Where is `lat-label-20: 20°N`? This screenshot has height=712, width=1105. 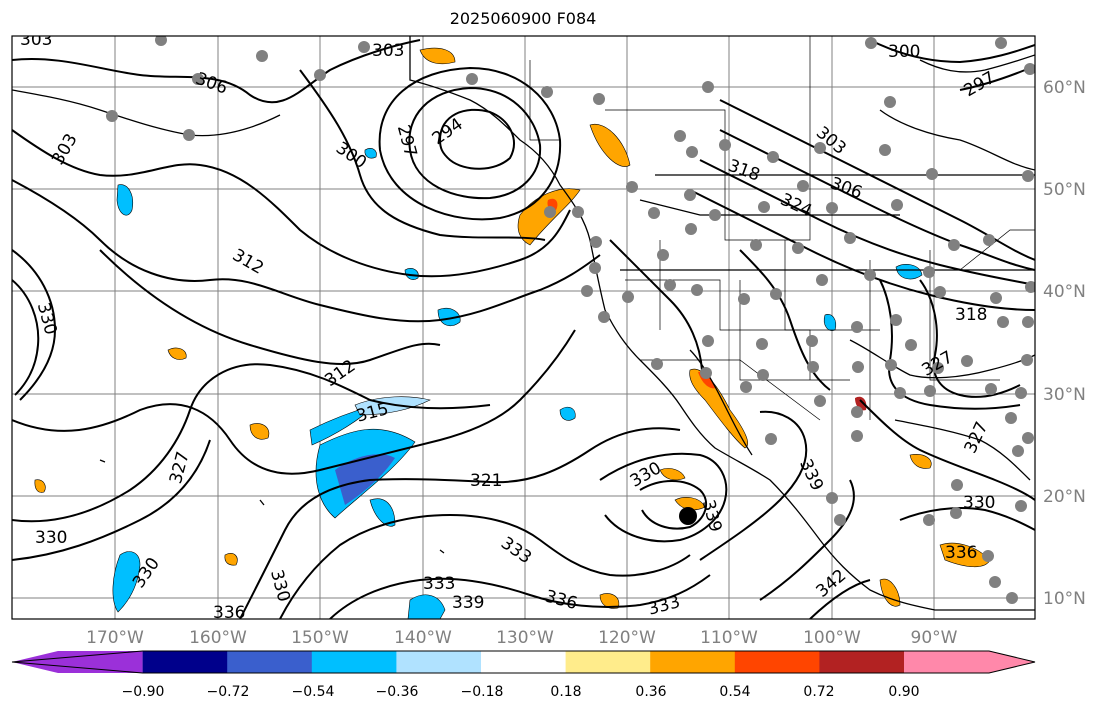 lat-label-20: 20°N is located at coordinates (1064, 497).